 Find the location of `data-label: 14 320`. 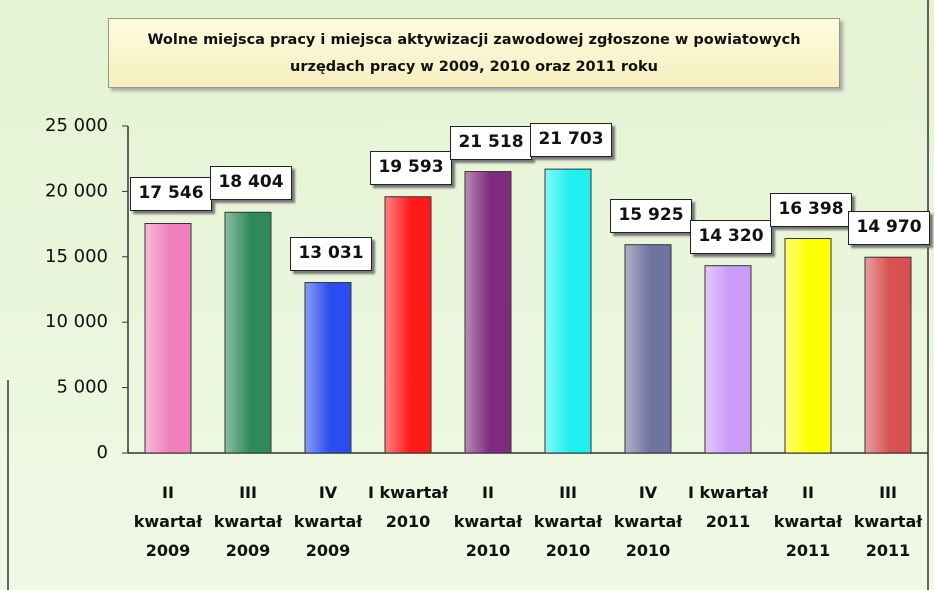

data-label: 14 320 is located at coordinates (731, 236).